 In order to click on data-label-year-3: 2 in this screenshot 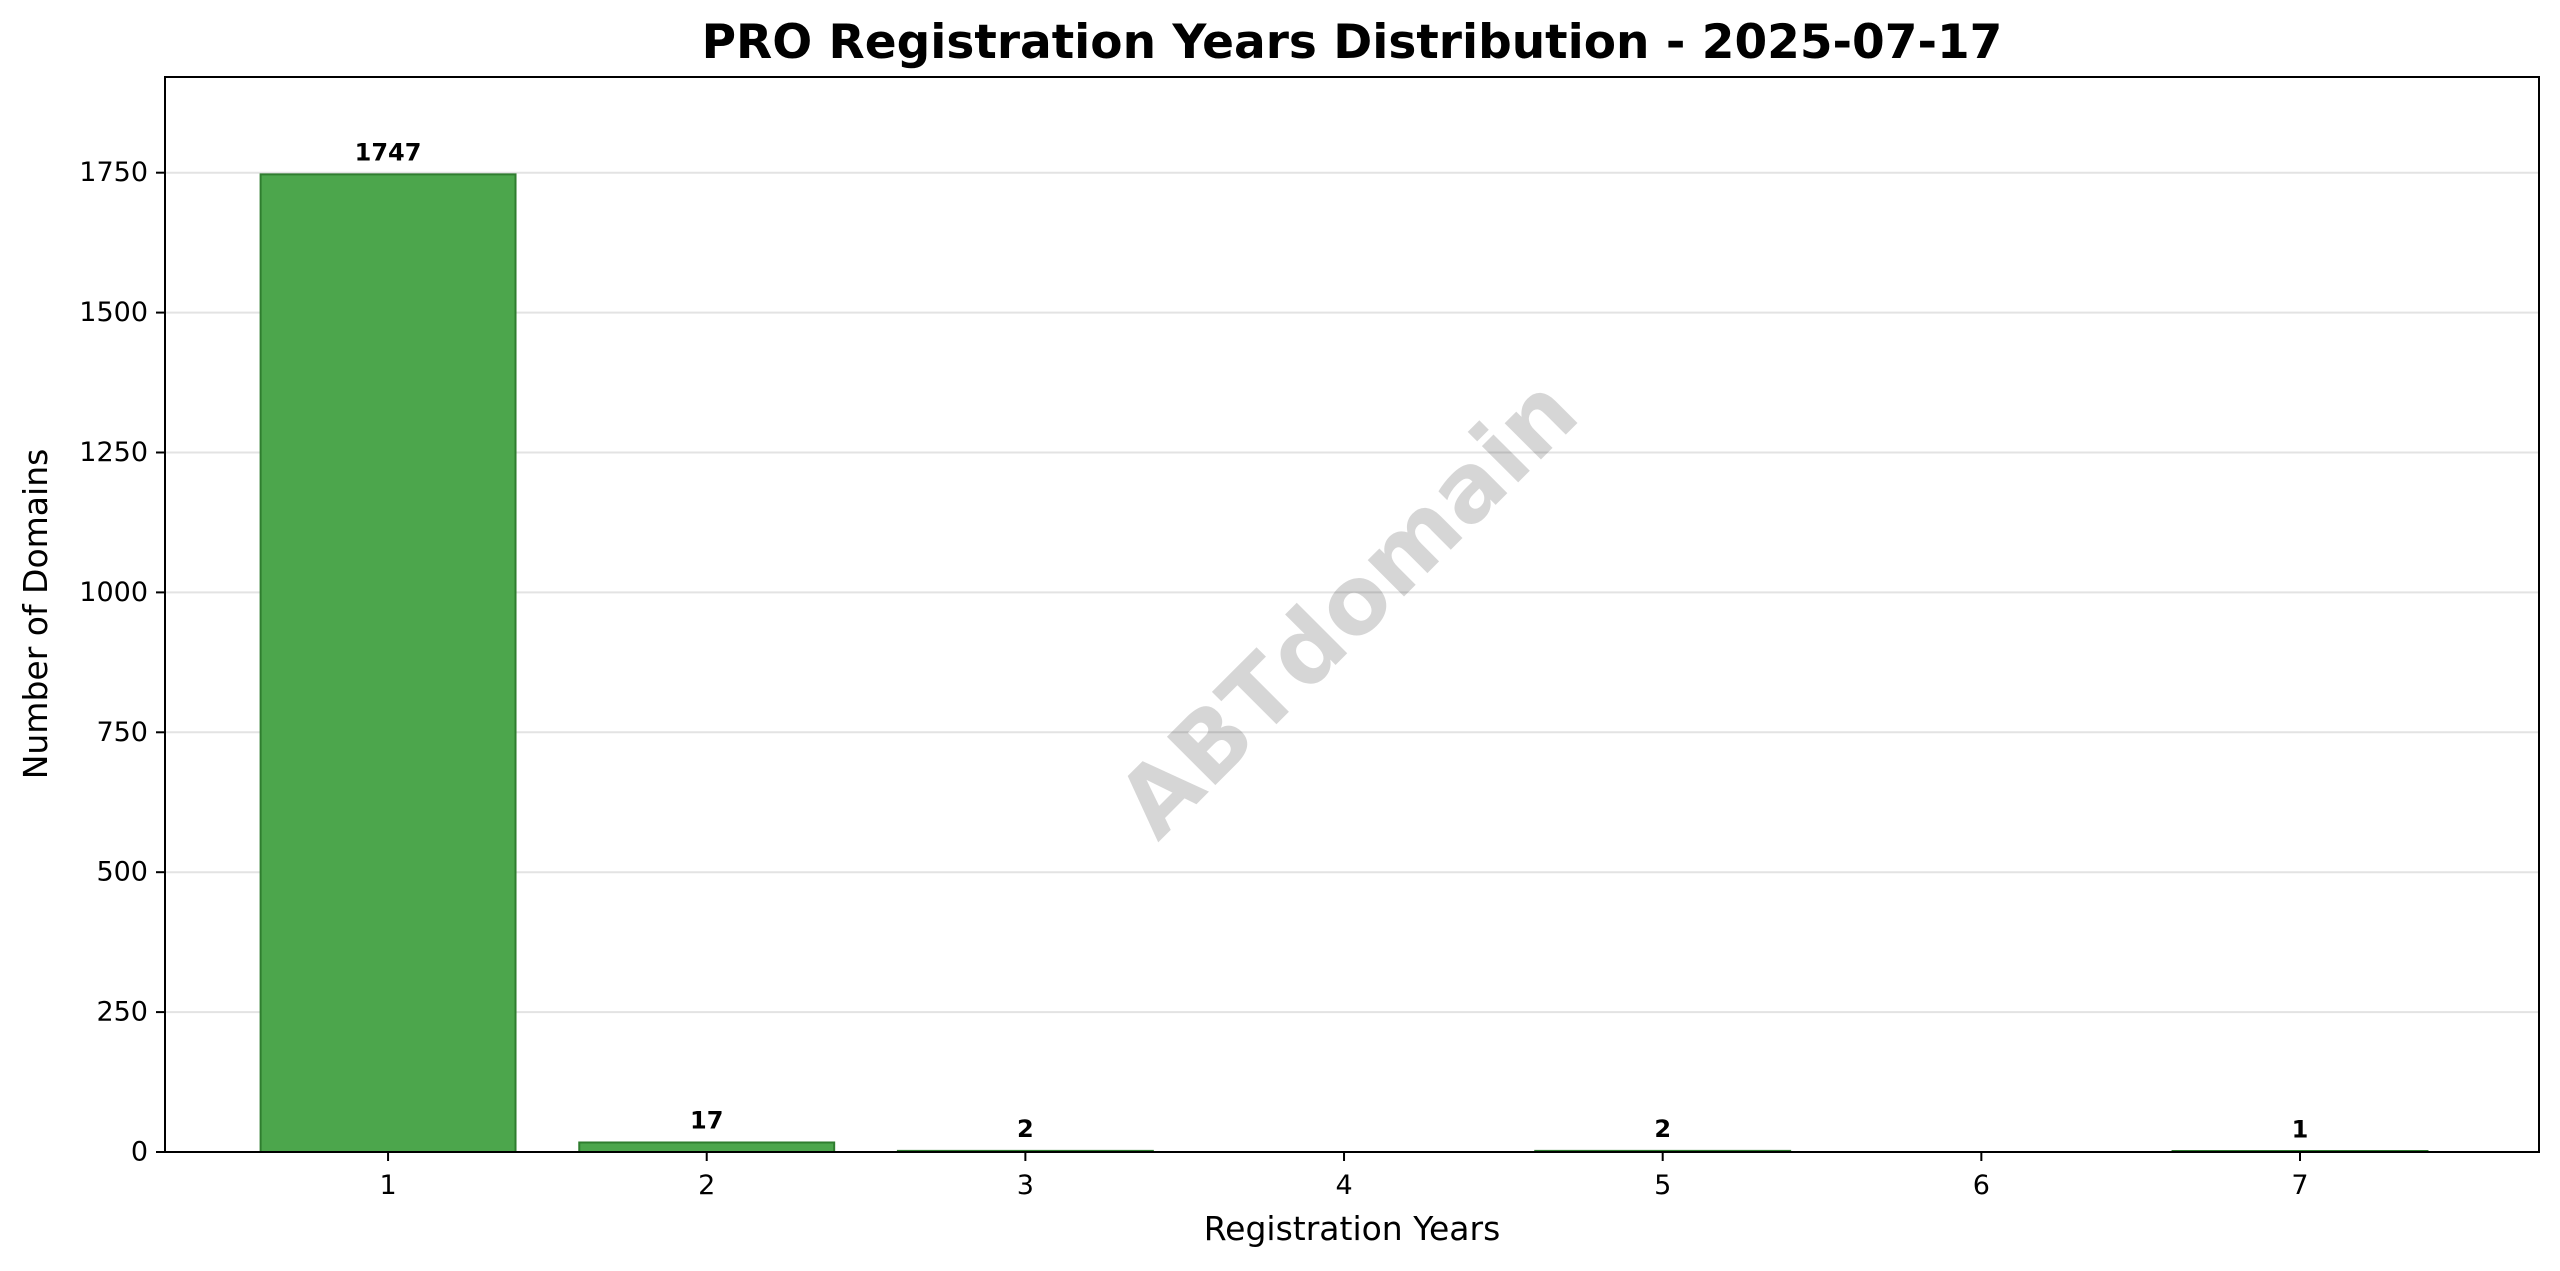, I will do `click(1025, 1129)`.